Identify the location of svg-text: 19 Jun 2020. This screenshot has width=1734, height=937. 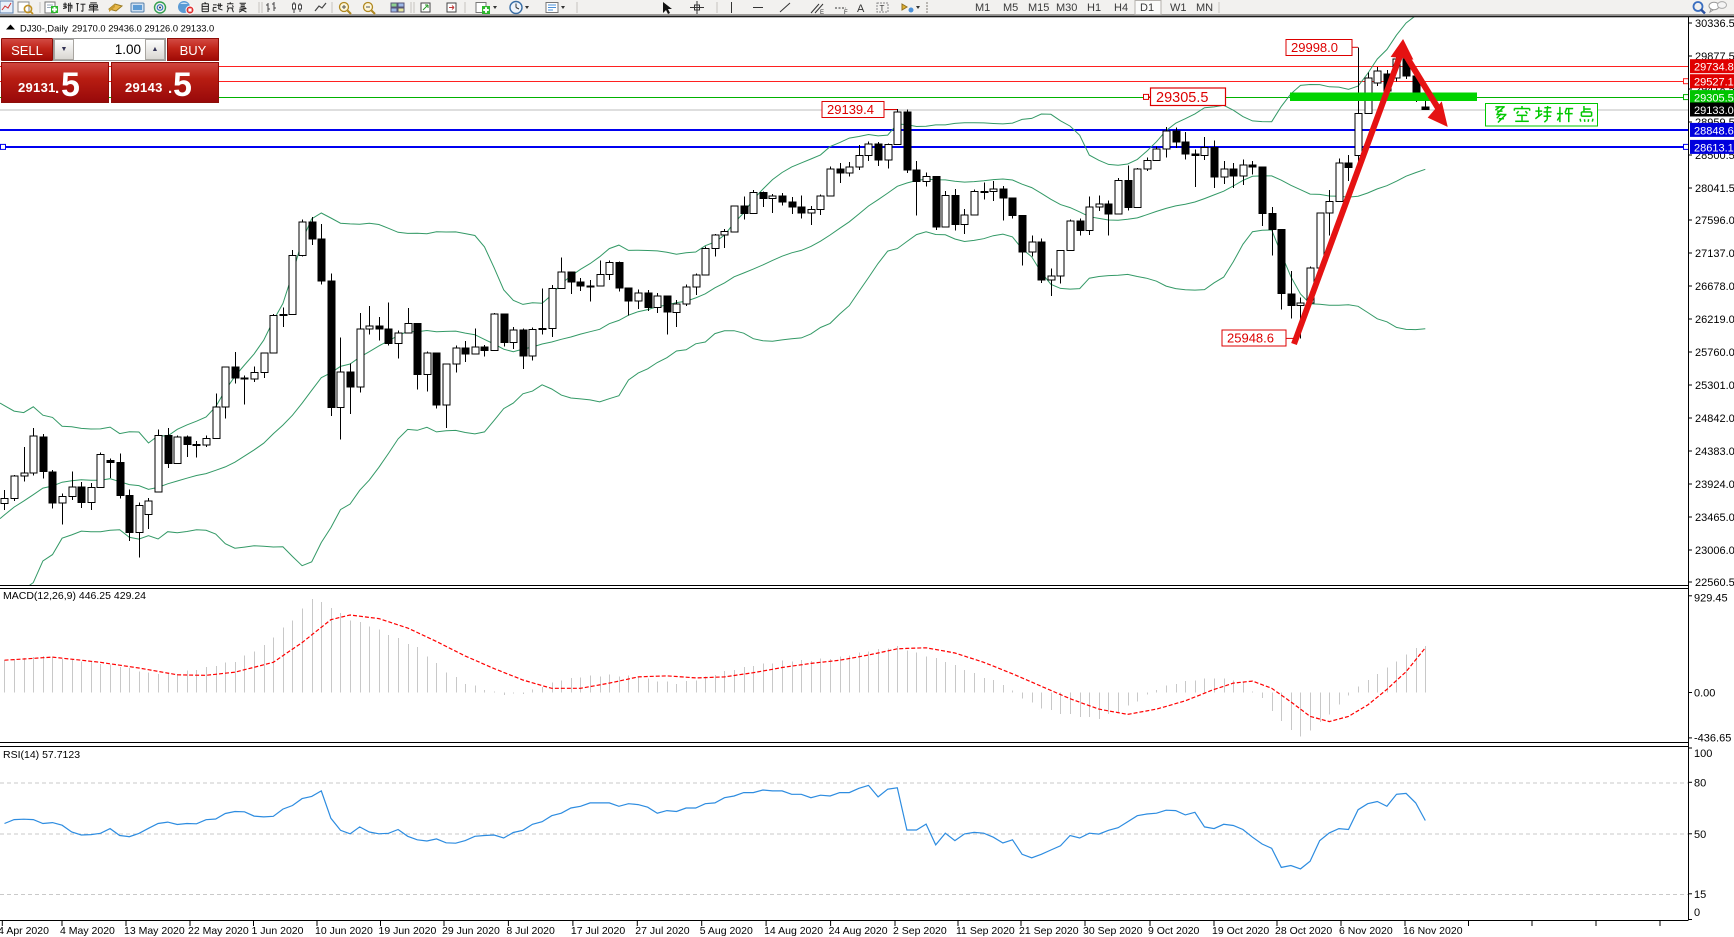
(408, 931).